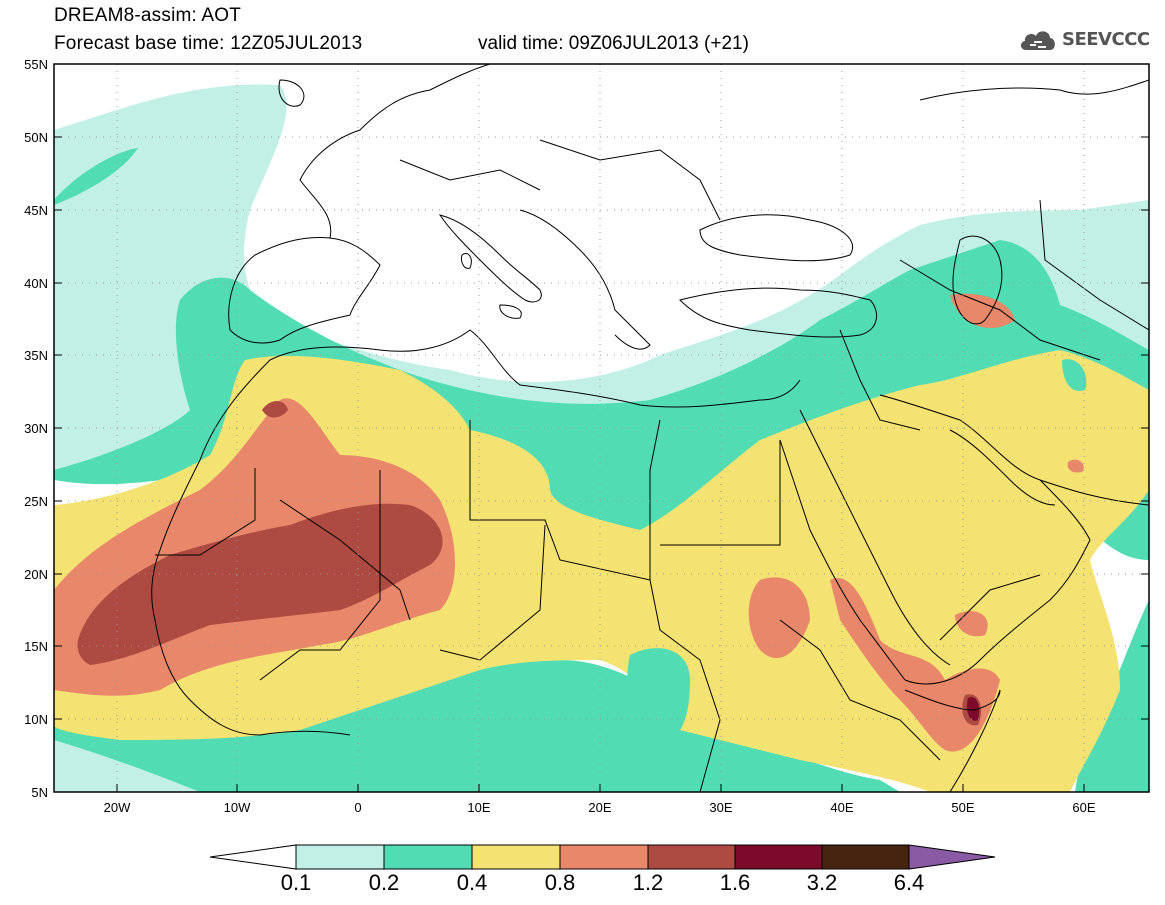 The image size is (1165, 905). Describe the element at coordinates (648, 882) in the screenshot. I see `colorbar-label: 1.2` at that location.